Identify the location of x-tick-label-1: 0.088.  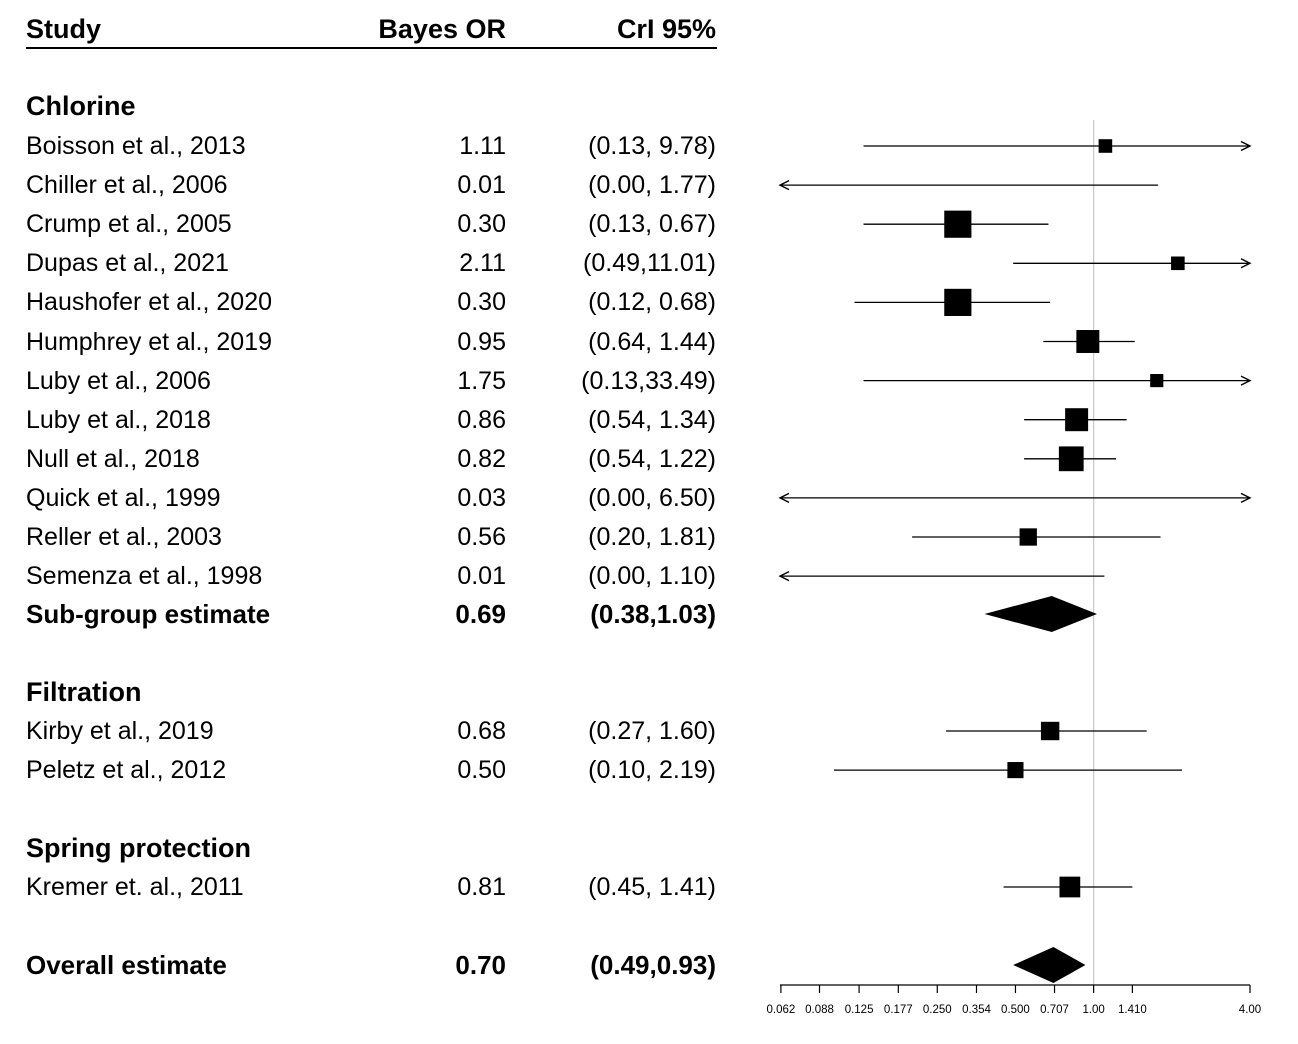
(819, 1010).